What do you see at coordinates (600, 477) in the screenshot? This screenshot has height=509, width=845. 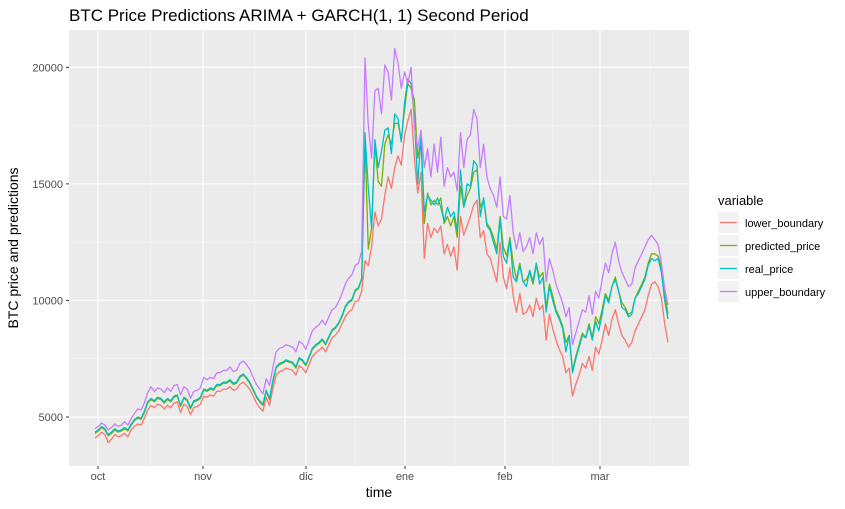 I see `x-tick-label: mar` at bounding box center [600, 477].